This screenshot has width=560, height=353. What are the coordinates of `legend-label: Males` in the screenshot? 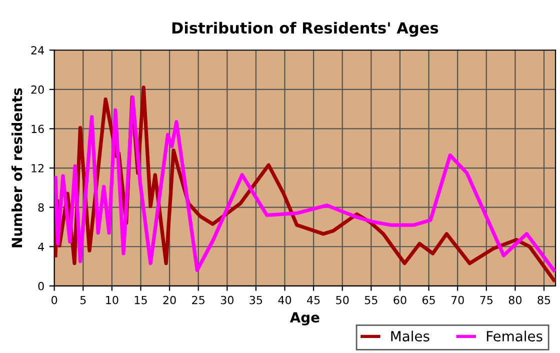 It's located at (410, 336).